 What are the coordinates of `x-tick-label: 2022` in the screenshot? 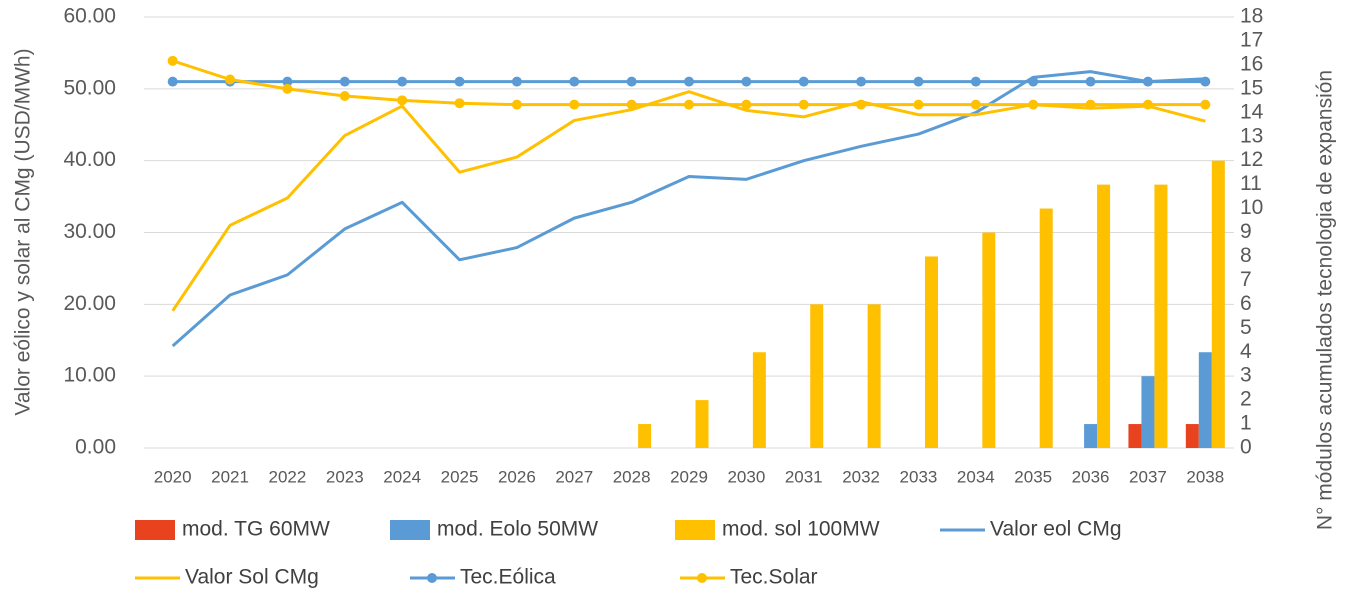 It's located at (288, 476).